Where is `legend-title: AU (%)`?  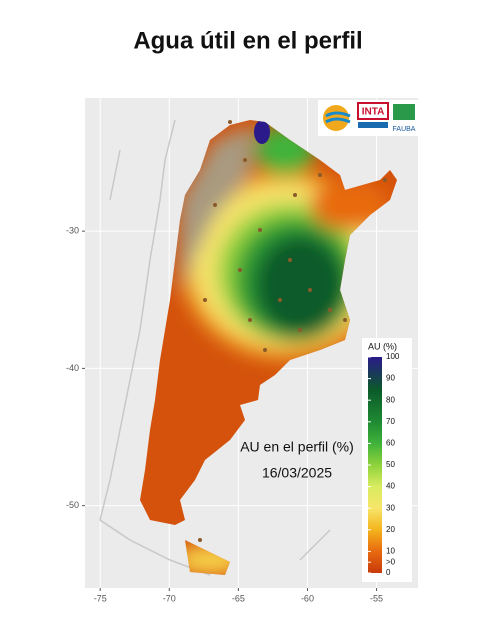
legend-title: AU (%) is located at coordinates (382, 346).